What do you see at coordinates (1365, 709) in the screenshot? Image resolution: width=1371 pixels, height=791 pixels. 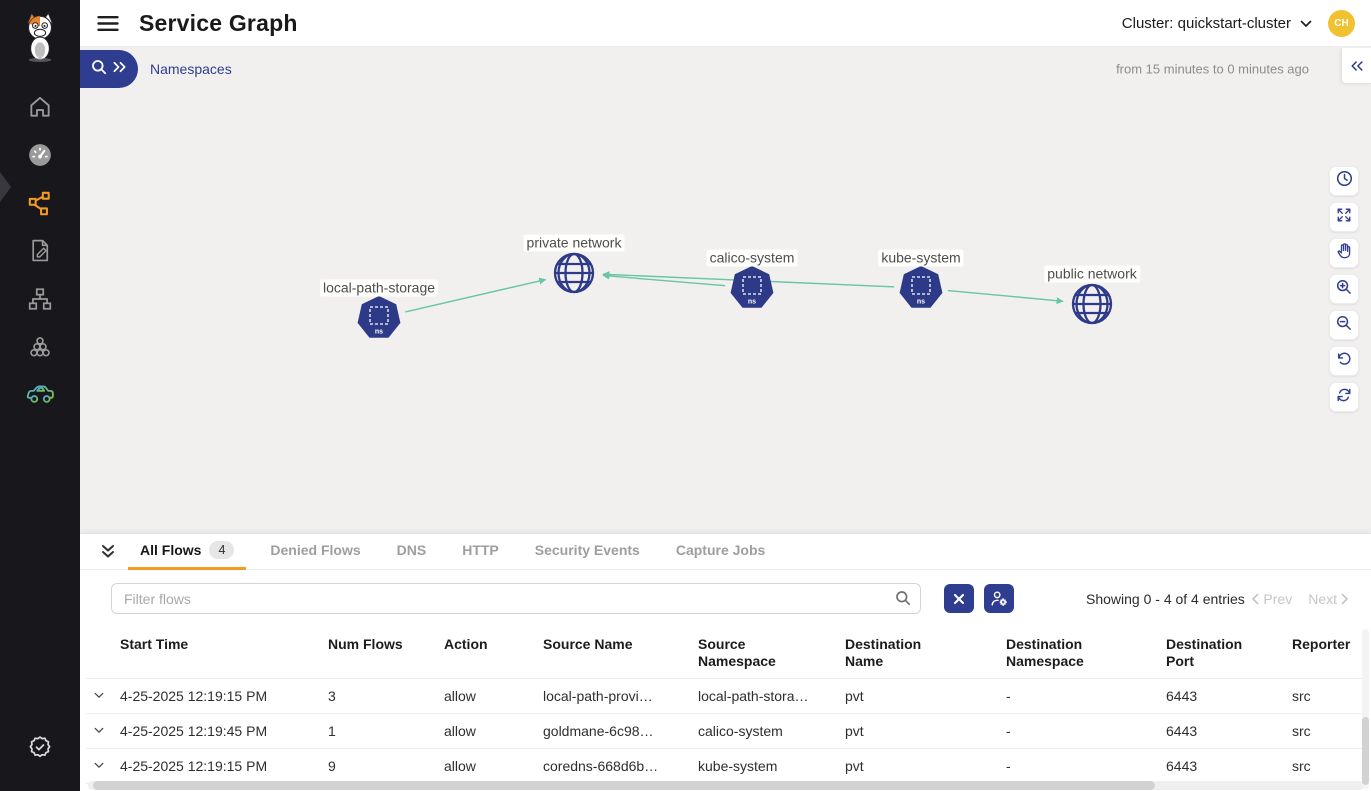 I see `vertical-scrollbar` at bounding box center [1365, 709].